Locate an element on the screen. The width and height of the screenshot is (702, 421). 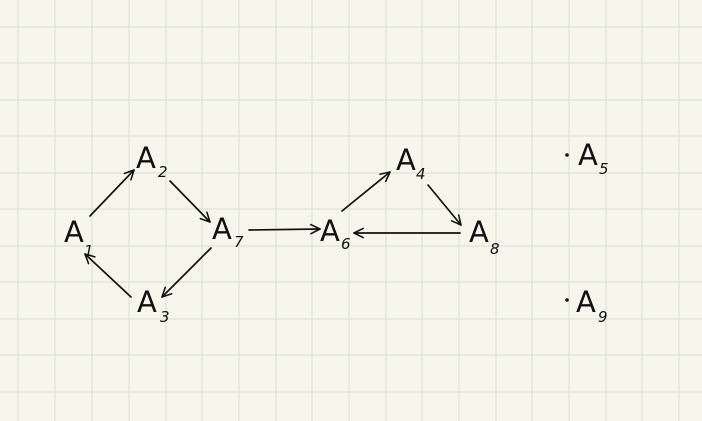
node-index: 3 is located at coordinates (165, 317).